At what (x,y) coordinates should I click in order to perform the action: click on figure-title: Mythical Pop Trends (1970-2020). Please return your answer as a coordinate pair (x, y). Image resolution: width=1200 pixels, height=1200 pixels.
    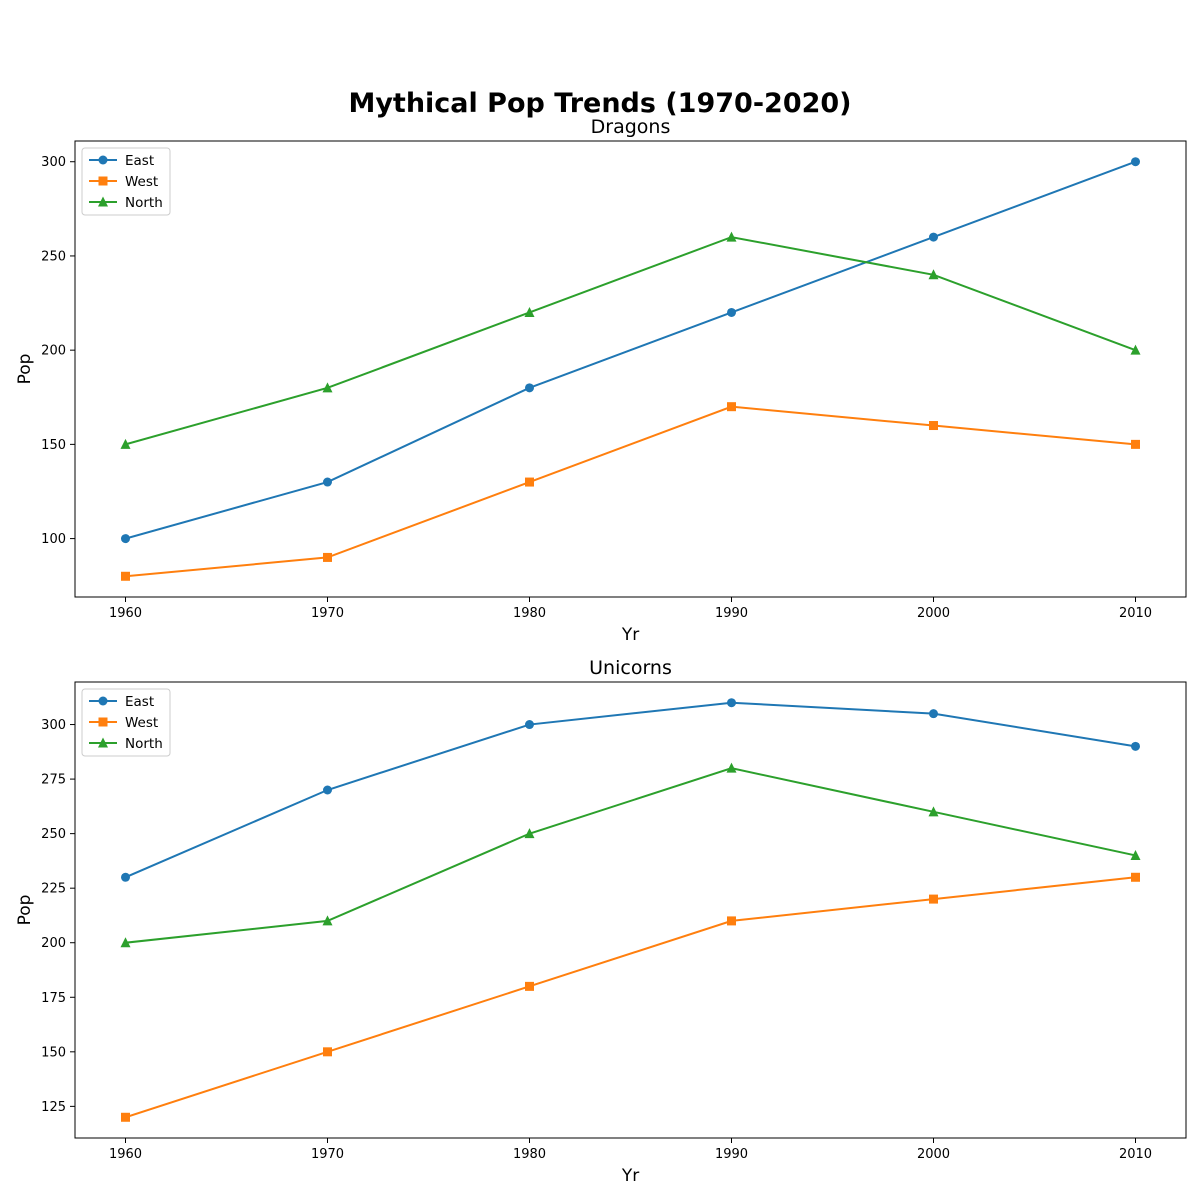
    Looking at the image, I should click on (600, 103).